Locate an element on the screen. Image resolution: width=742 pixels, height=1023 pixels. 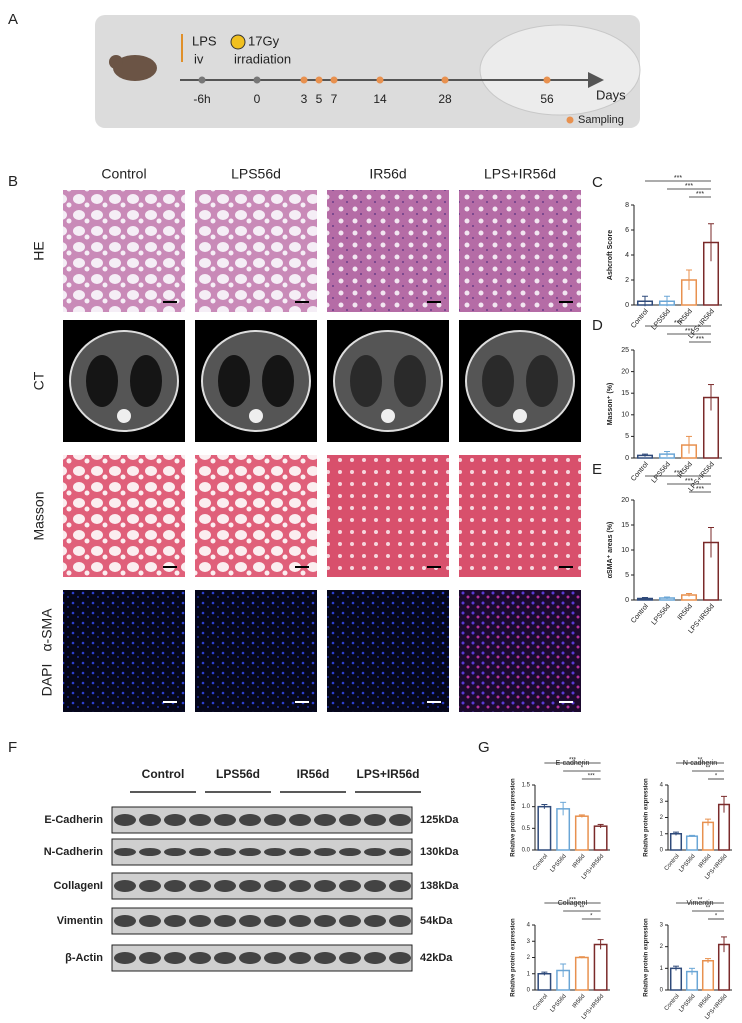
timepoint-label: 0 is located at coordinates (257, 99).